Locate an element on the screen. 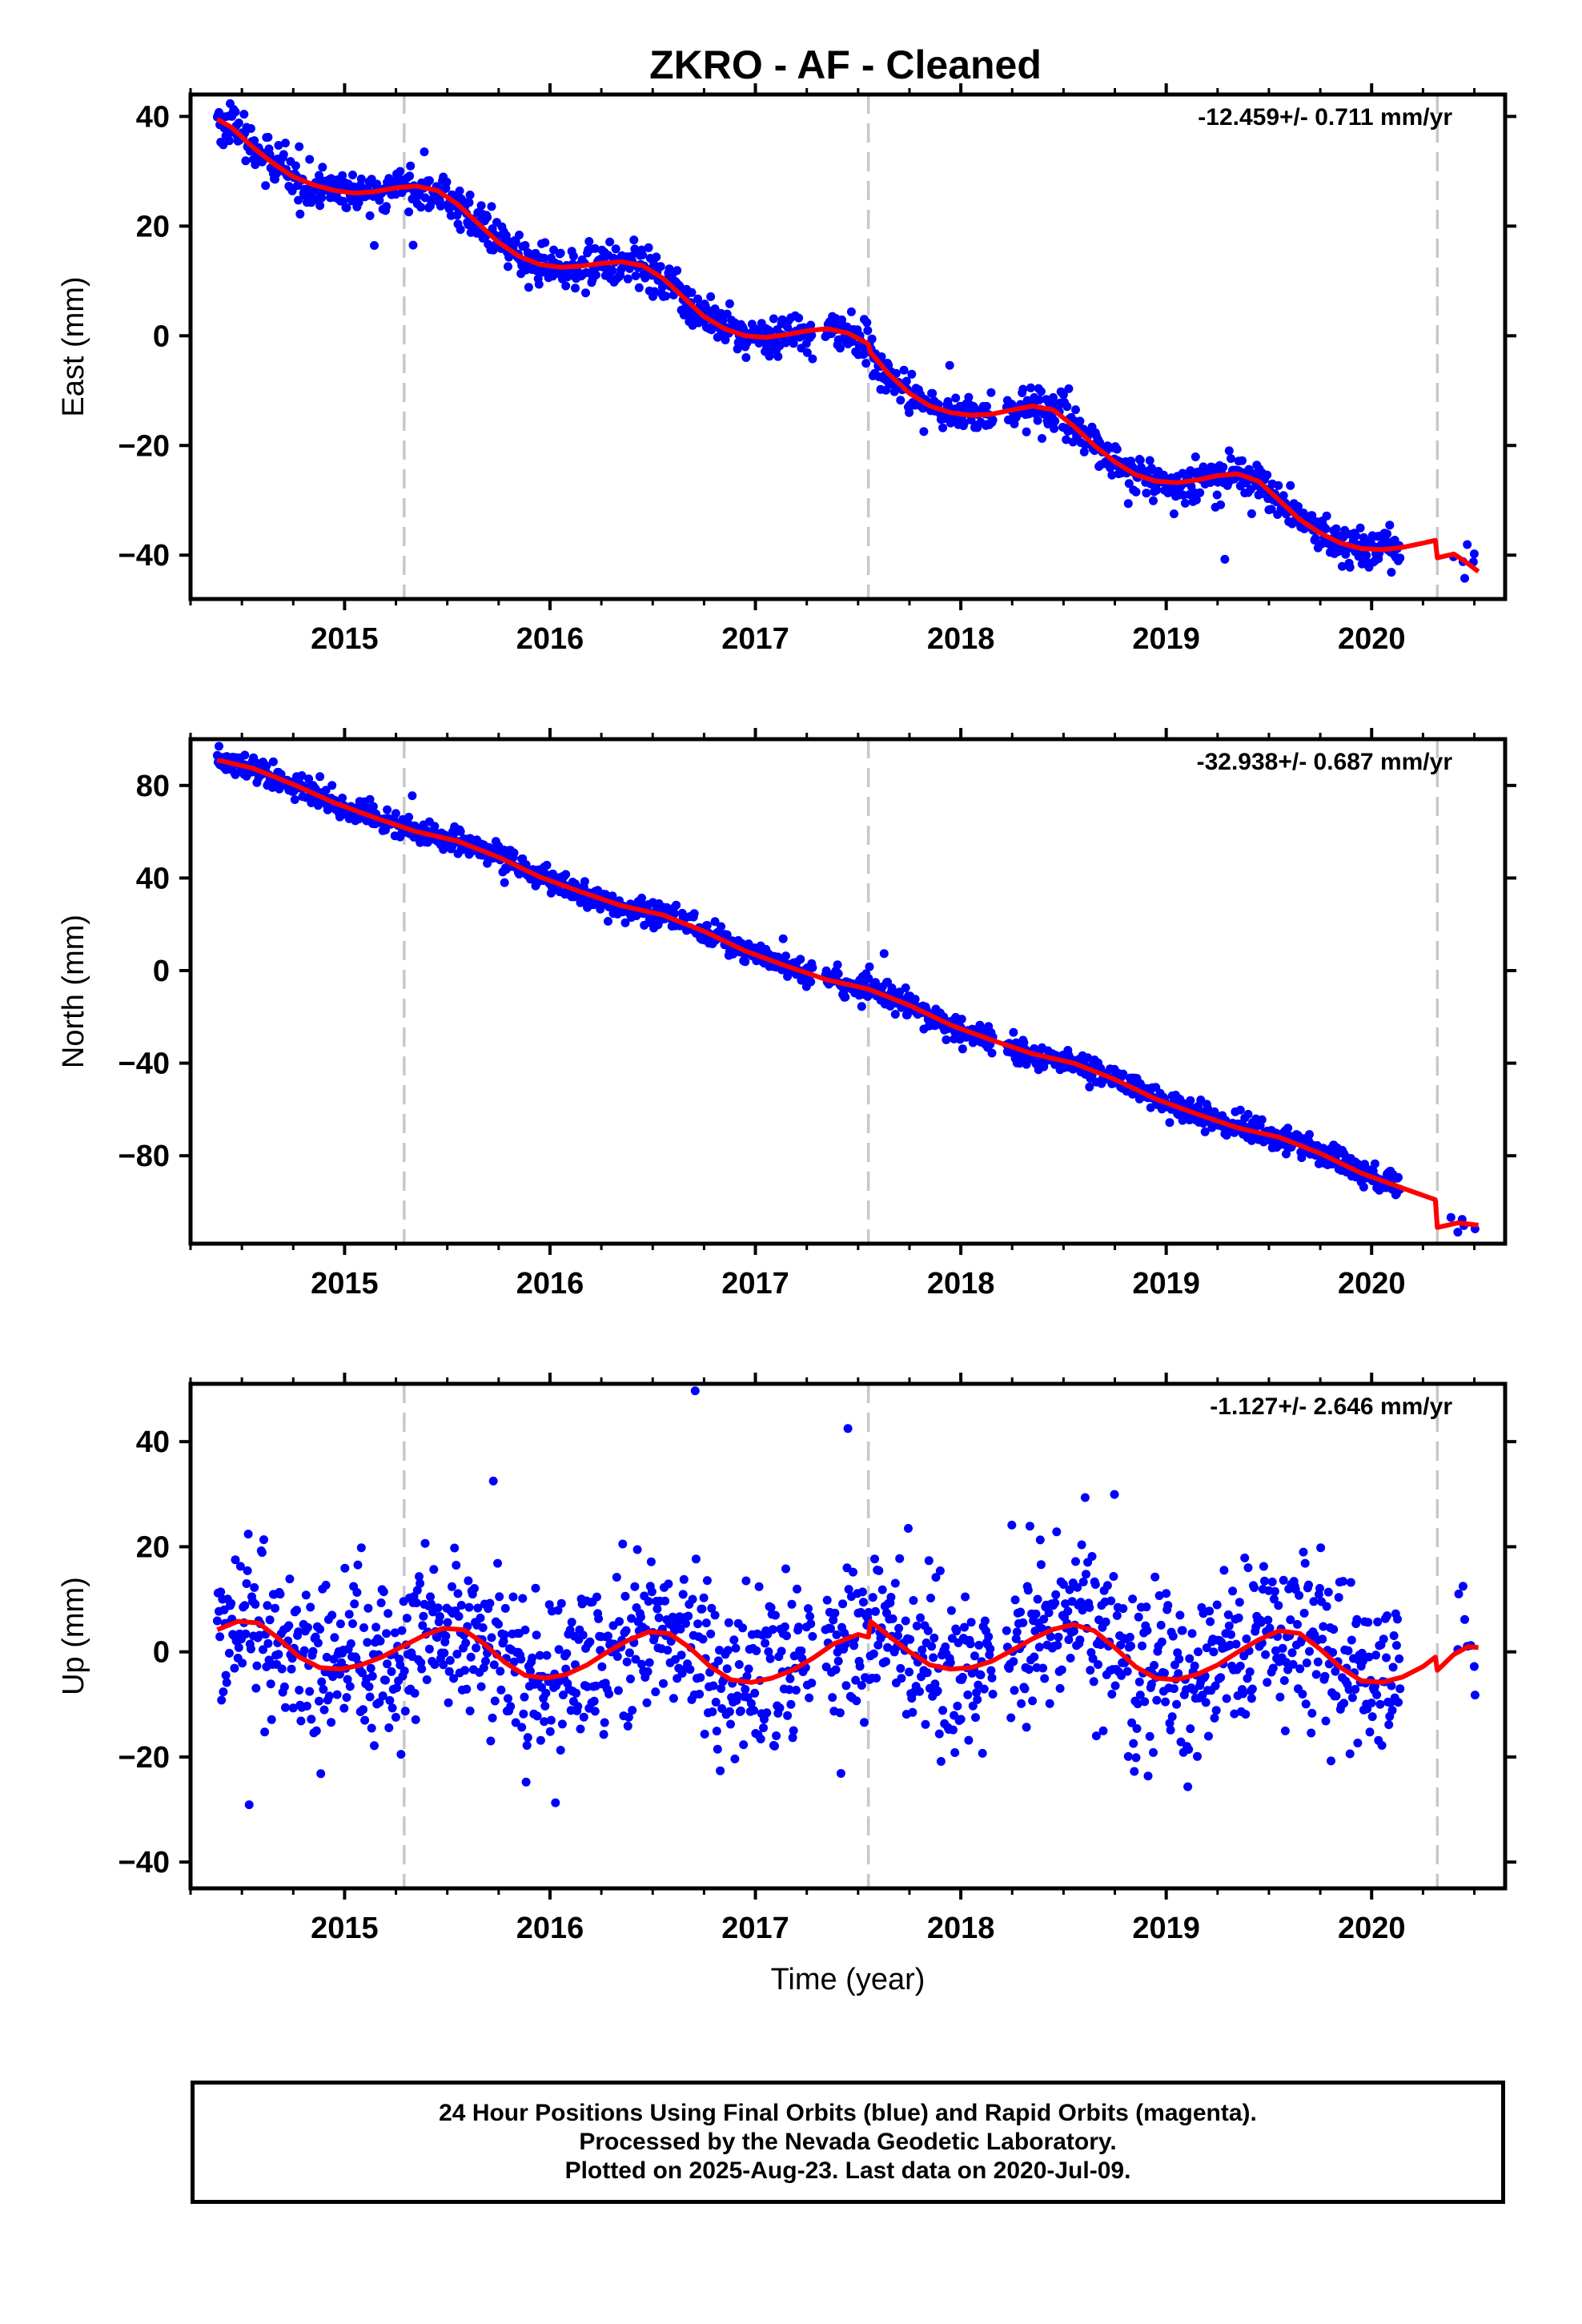  x-tick-label: 2020 is located at coordinates (1372, 1929).